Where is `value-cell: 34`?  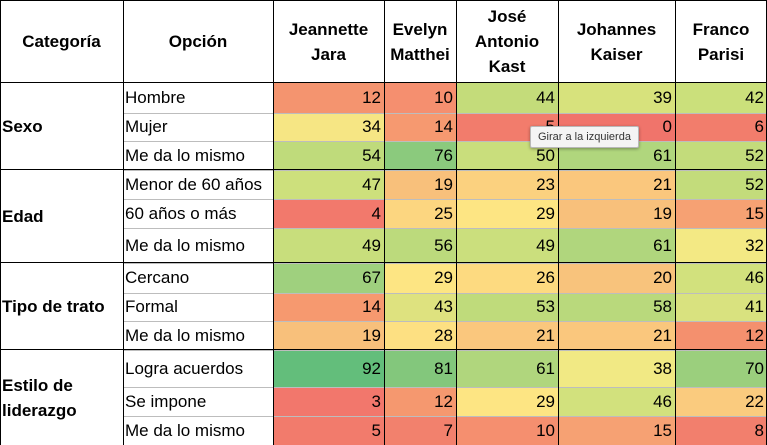 value-cell: 34 is located at coordinates (328, 127).